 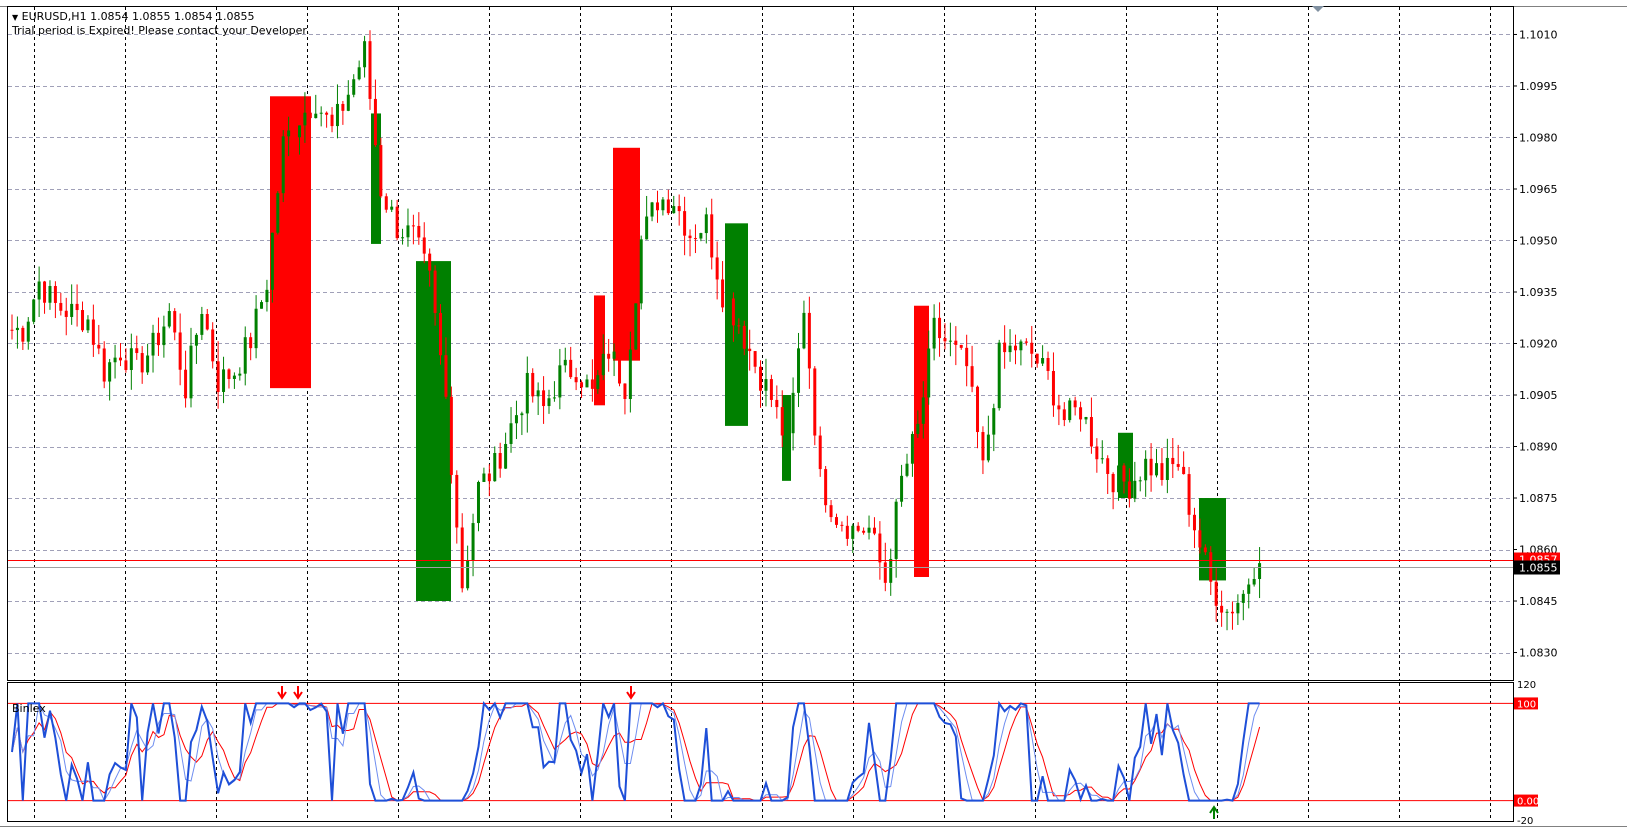 I want to click on indicator-smooth-line, so click(x=636, y=751).